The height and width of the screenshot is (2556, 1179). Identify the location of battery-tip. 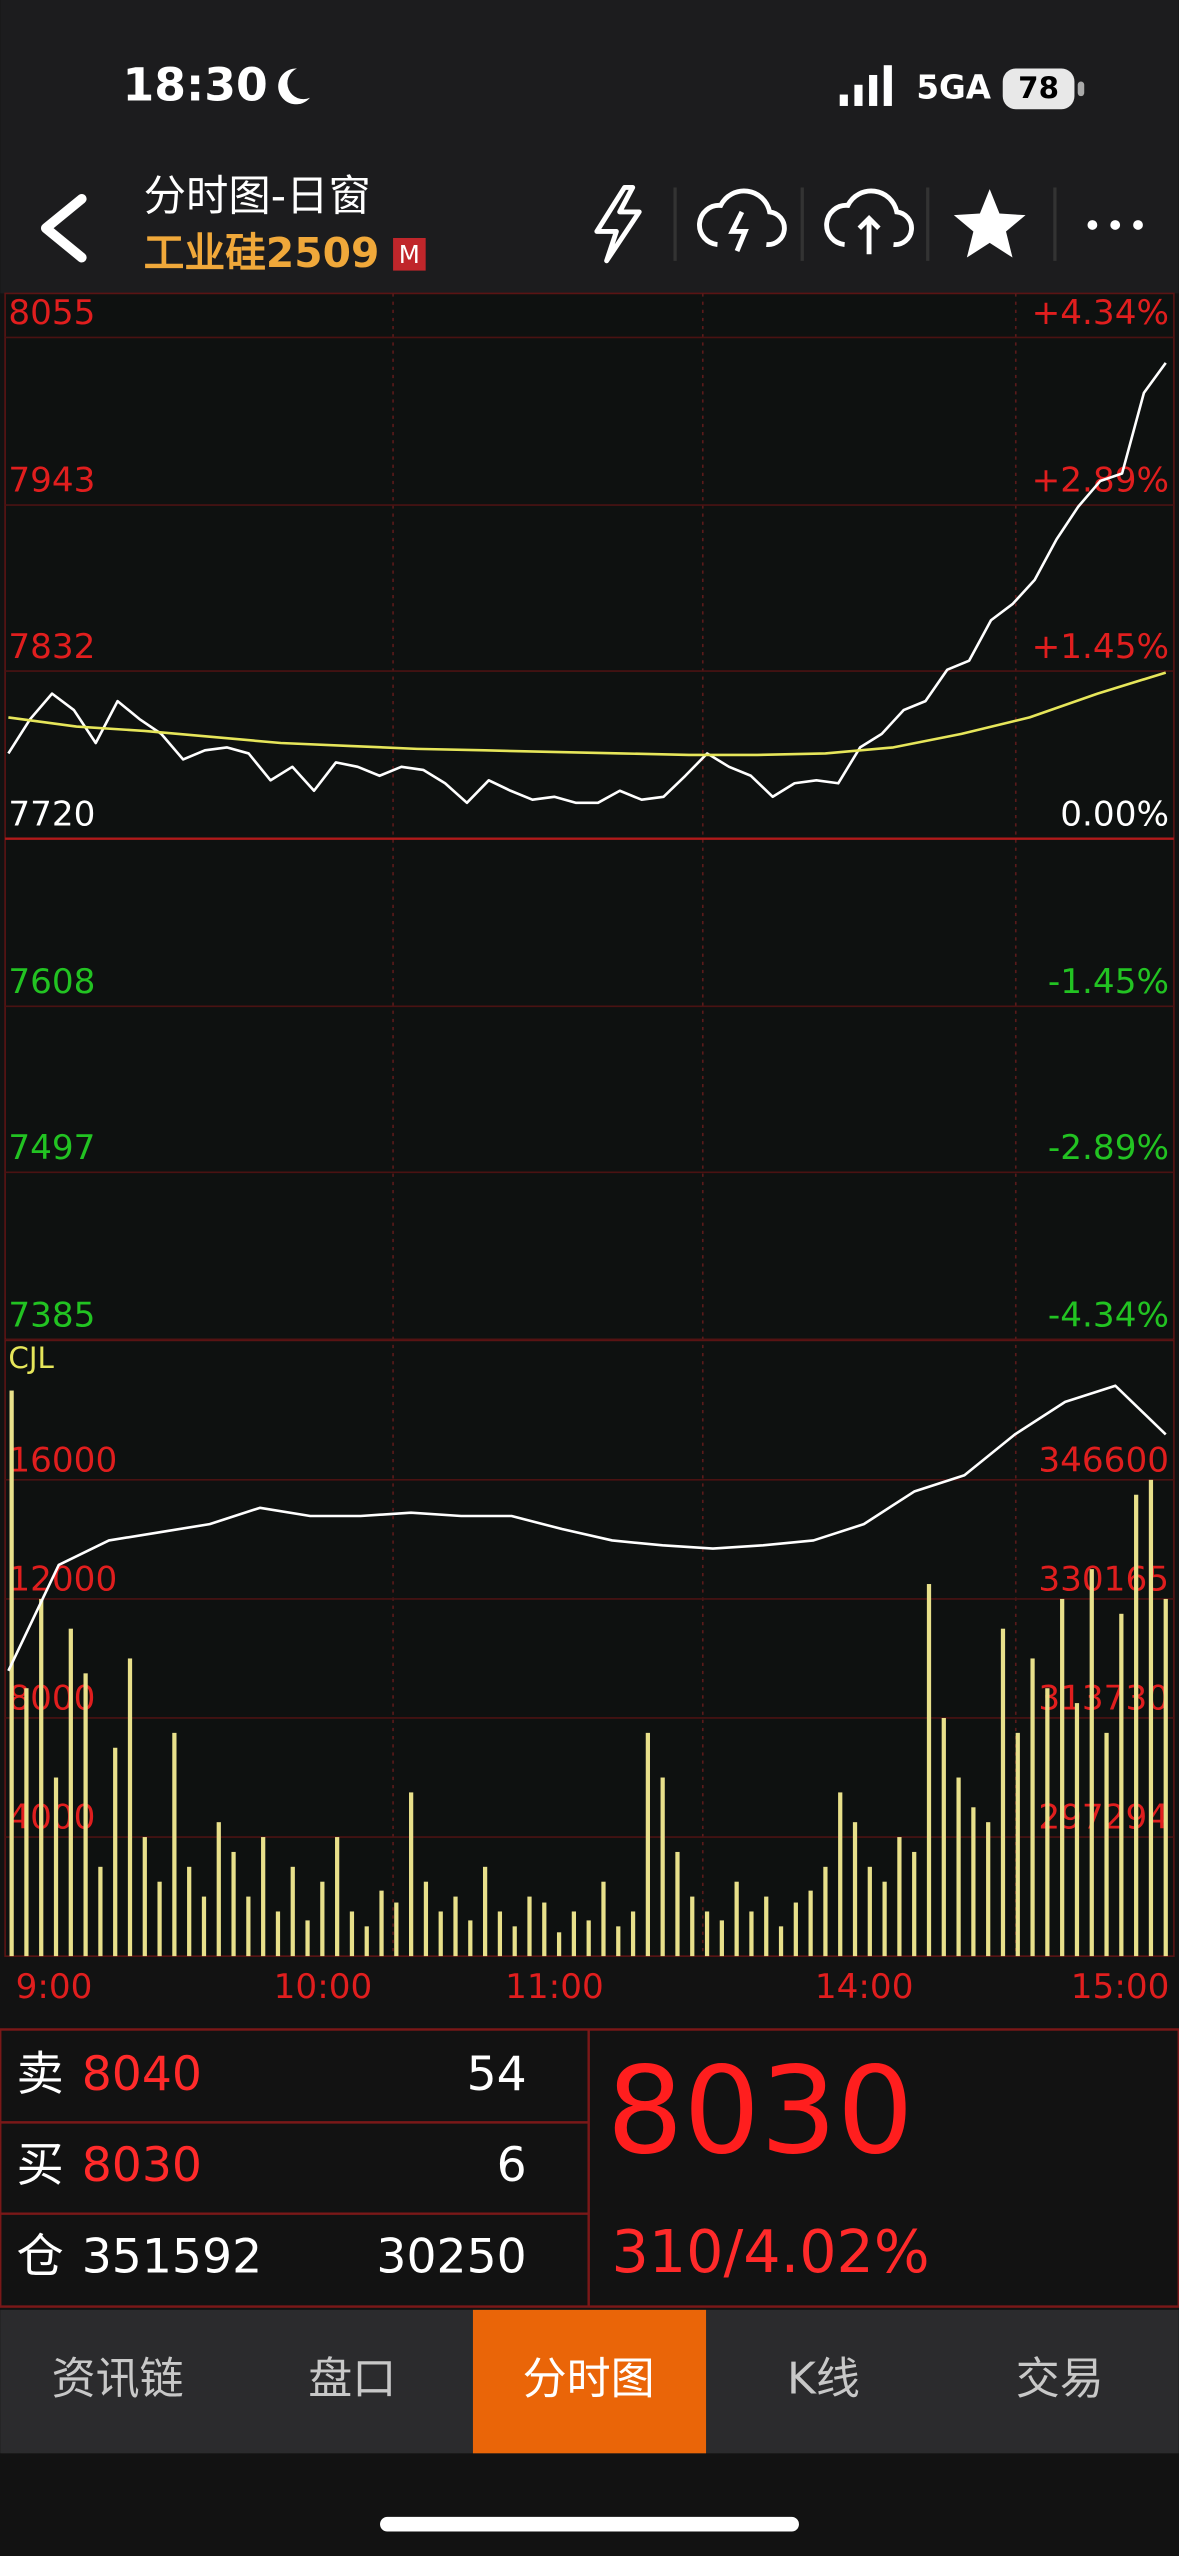
(1081, 89).